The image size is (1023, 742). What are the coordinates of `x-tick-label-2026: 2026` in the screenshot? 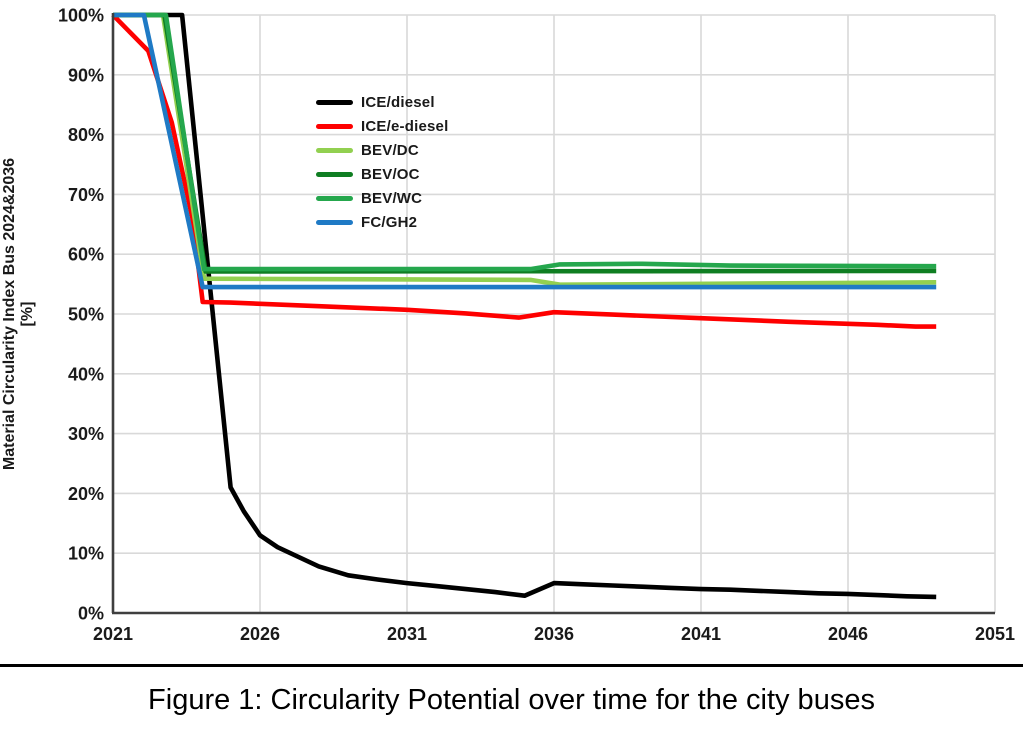 It's located at (260, 634).